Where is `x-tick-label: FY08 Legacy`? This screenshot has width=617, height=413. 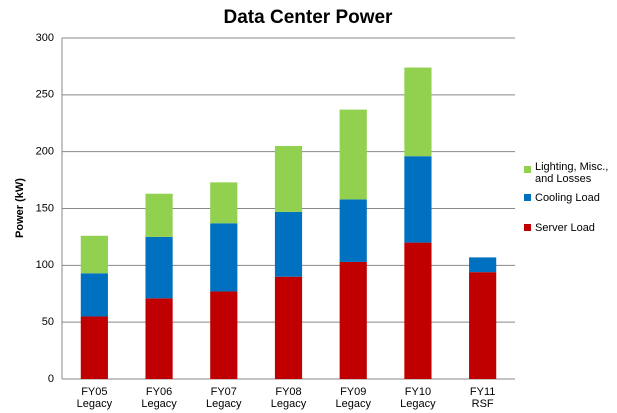
x-tick-label: FY08 Legacy is located at coordinates (289, 398).